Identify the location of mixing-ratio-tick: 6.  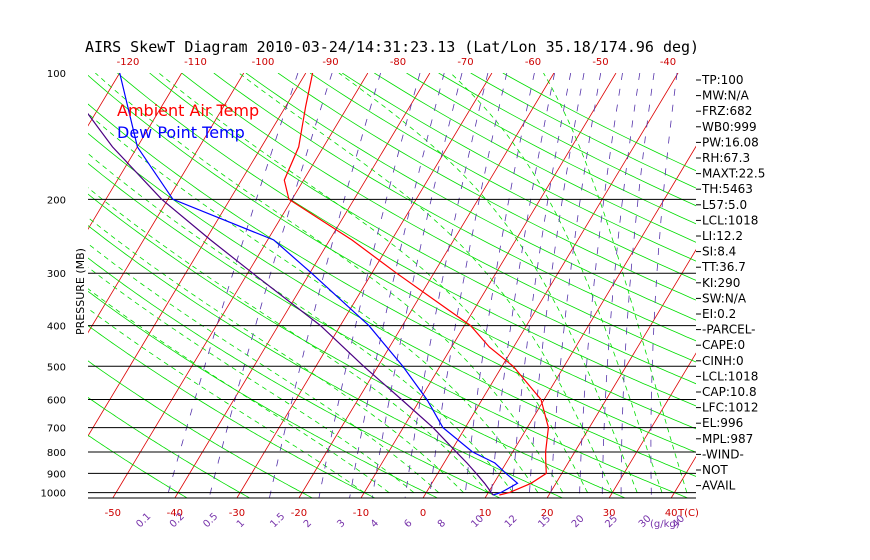
(408, 524).